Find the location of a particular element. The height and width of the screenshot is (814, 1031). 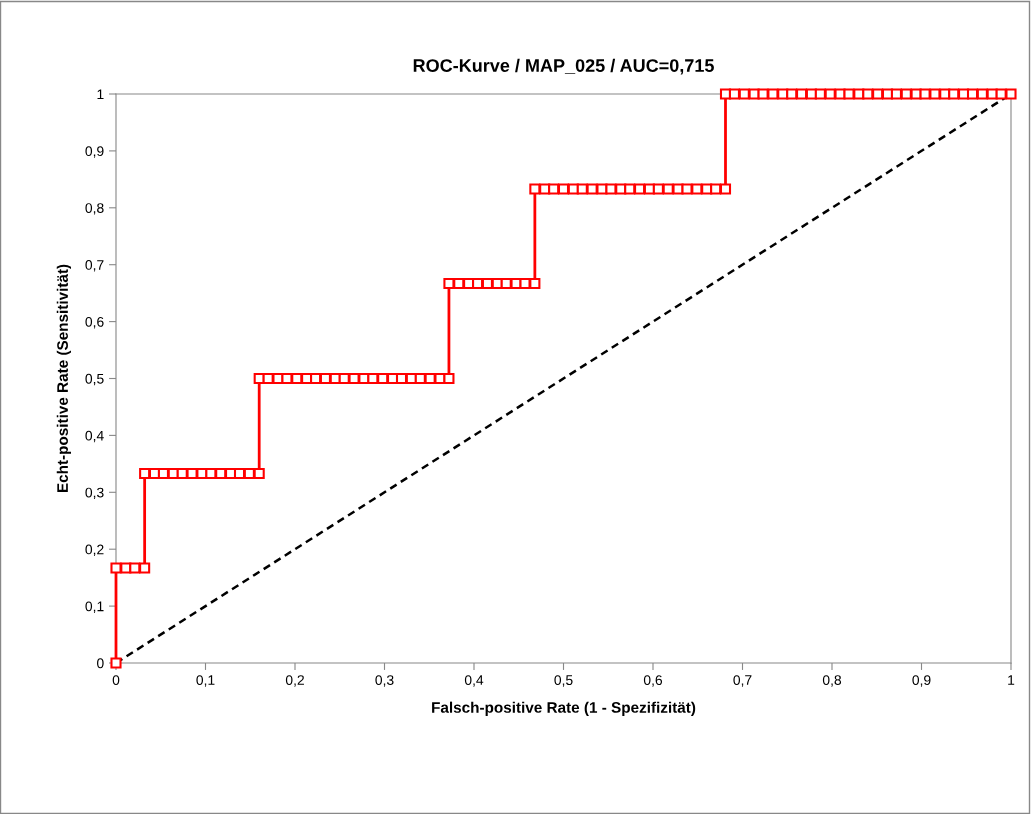

y-tick-label: 0,3 is located at coordinates (94, 493).